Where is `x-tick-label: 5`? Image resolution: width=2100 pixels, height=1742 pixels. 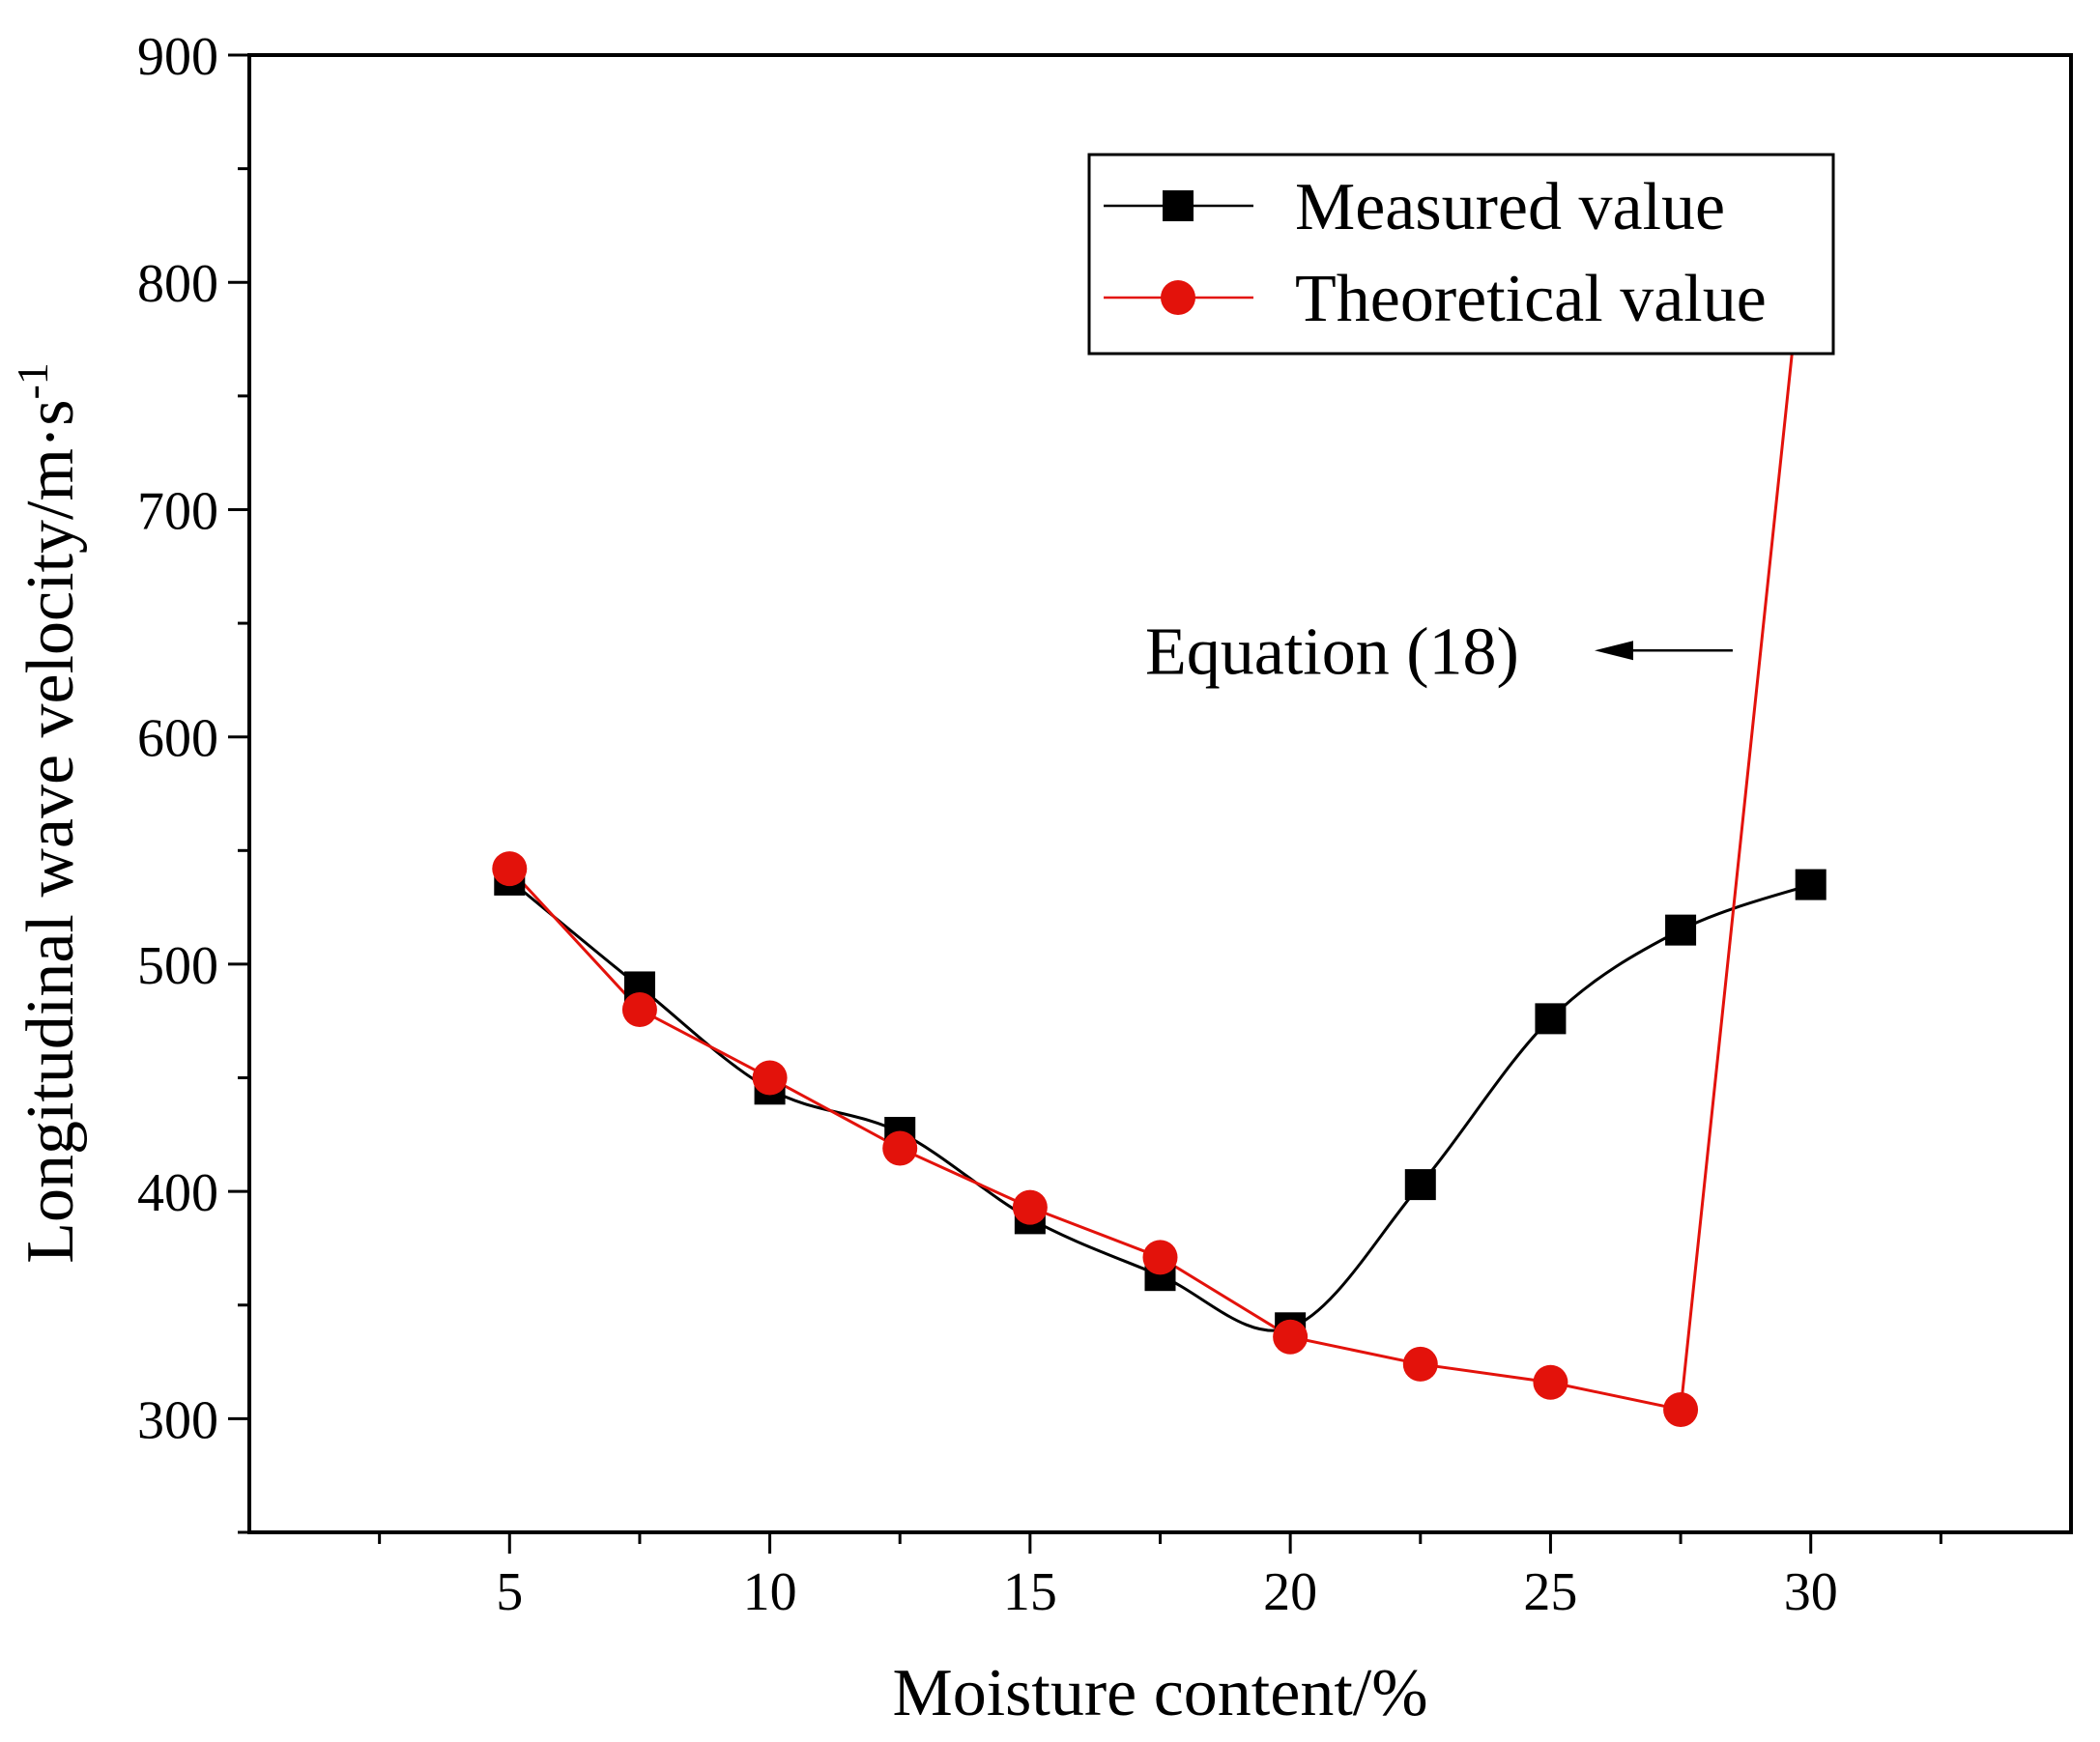 x-tick-label: 5 is located at coordinates (509, 1592).